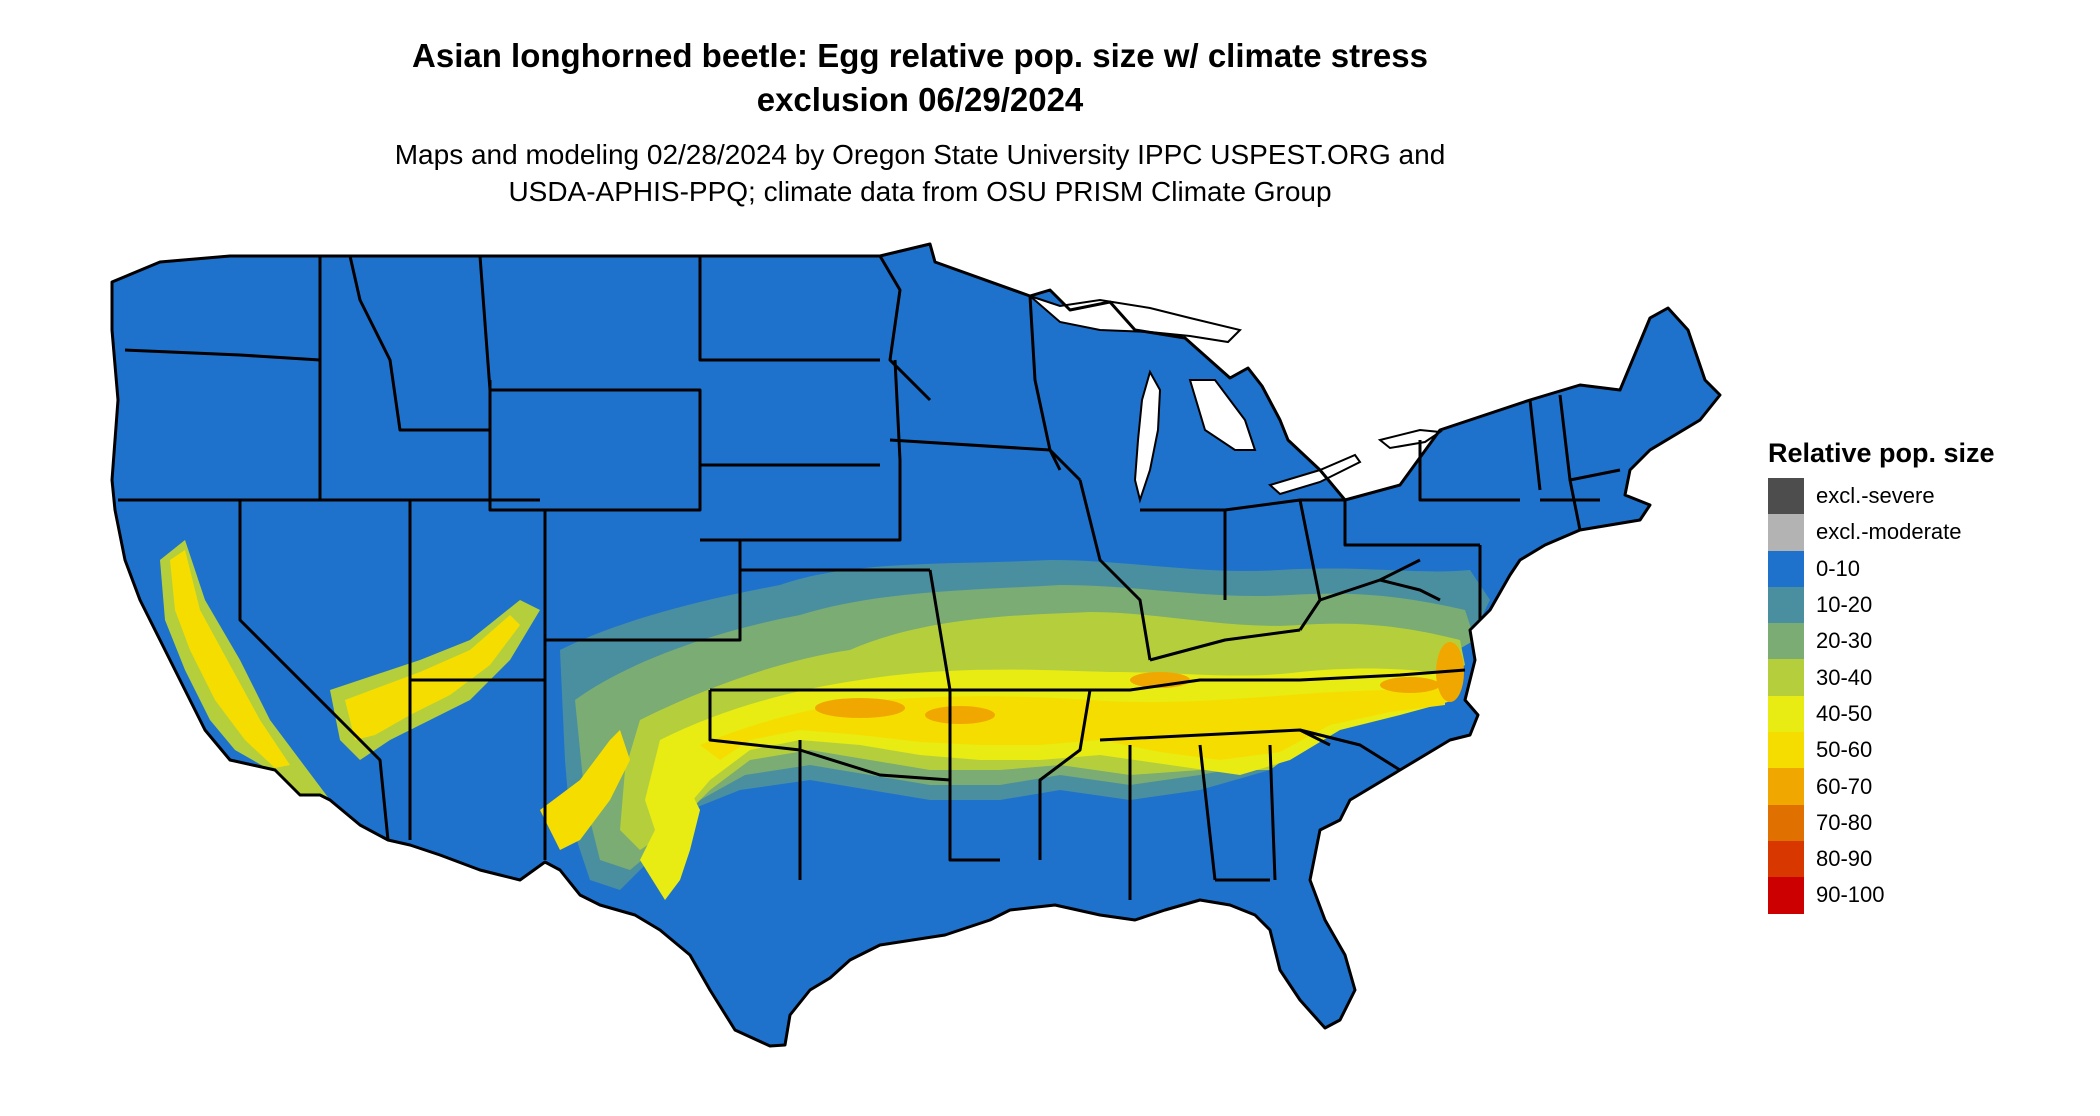 The image size is (2100, 1116). I want to click on legend-item: excl.-moderate, so click(1881, 532).